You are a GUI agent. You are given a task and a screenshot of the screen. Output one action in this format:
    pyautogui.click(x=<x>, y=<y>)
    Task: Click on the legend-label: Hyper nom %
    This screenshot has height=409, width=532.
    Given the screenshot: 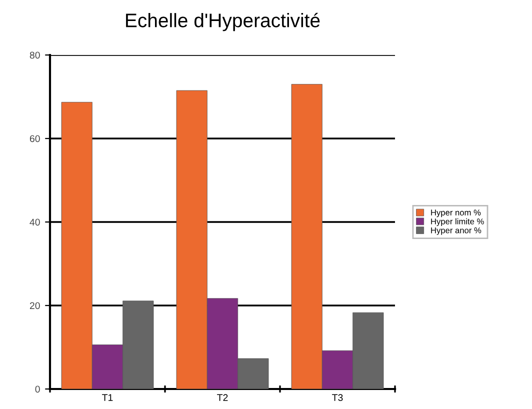 What is the action you would take?
    pyautogui.click(x=456, y=214)
    